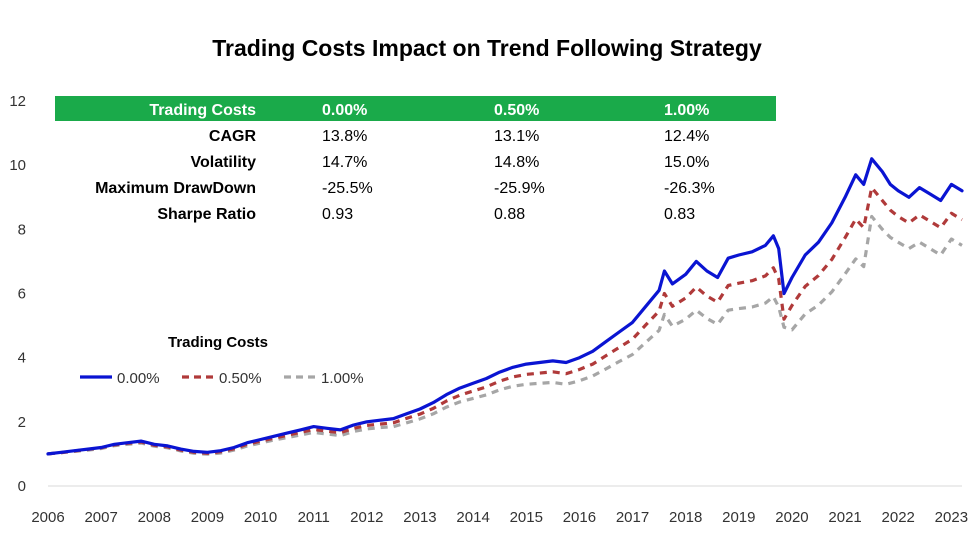  I want to click on x-tick-label: 2018, so click(685, 517).